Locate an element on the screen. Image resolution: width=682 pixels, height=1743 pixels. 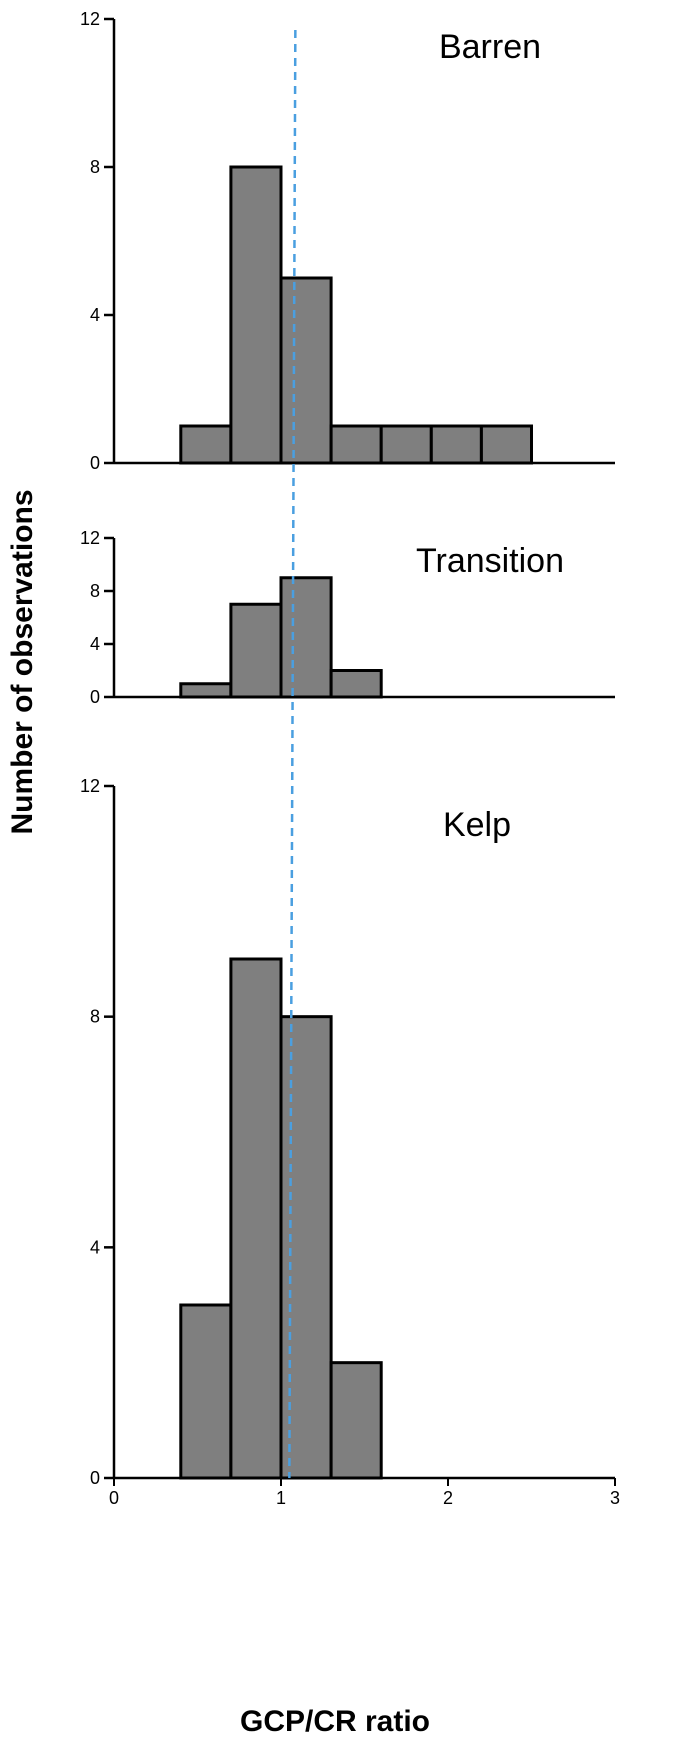
reference-line is located at coordinates (292, 754).